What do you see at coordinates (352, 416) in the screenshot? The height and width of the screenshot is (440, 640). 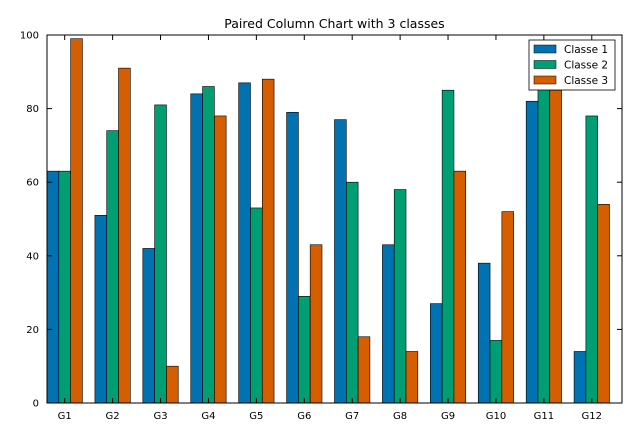 I see `x-tick-label-g7: G7` at bounding box center [352, 416].